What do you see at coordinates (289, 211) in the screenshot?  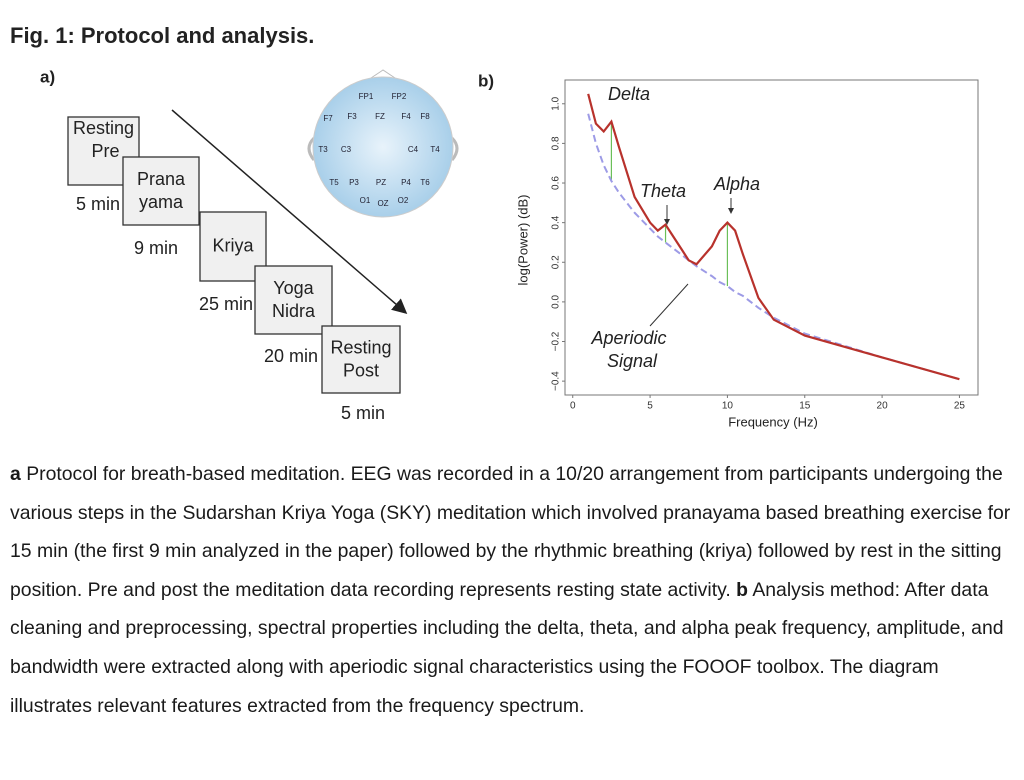 I see `time-arrow` at bounding box center [289, 211].